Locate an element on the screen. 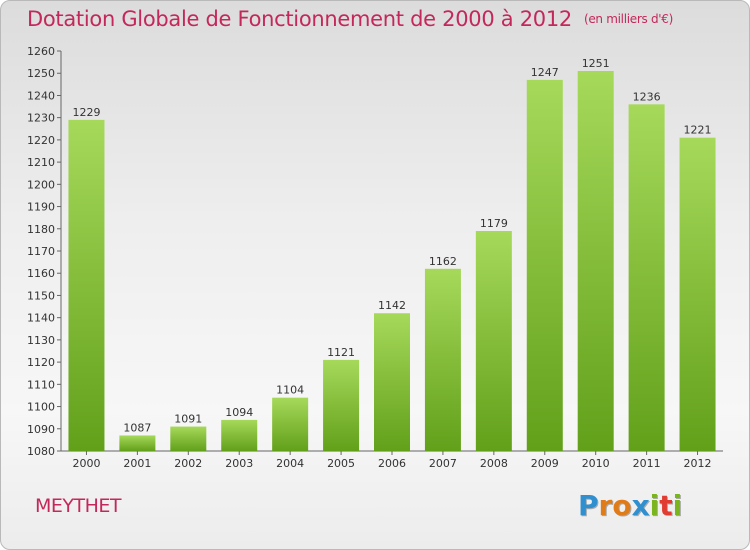  y-tick-label: 1120 is located at coordinates (41, 362).